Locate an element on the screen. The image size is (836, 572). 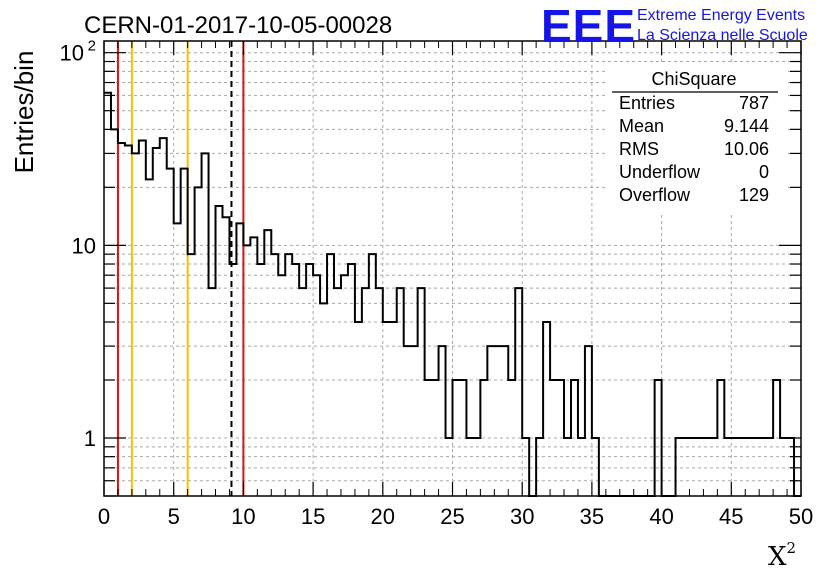
x-tick-label: 40 is located at coordinates (661, 516).